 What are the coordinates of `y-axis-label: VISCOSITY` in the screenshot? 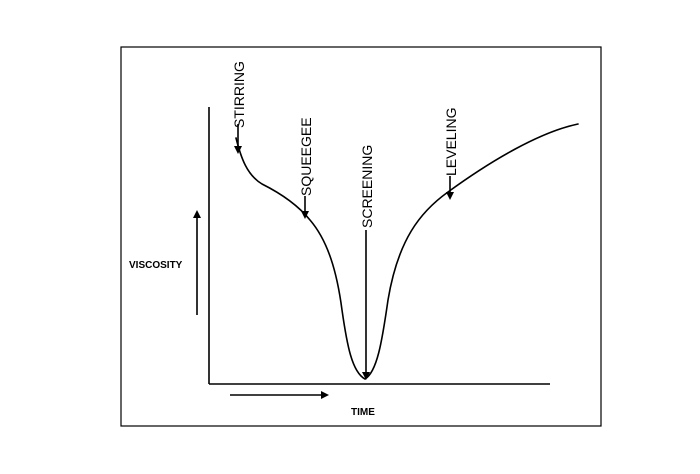 It's located at (156, 265).